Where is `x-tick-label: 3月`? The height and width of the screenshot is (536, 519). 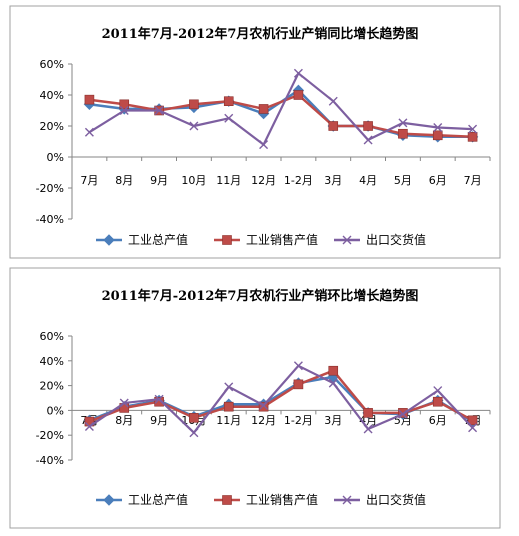 x-tick-label: 3月 is located at coordinates (333, 420).